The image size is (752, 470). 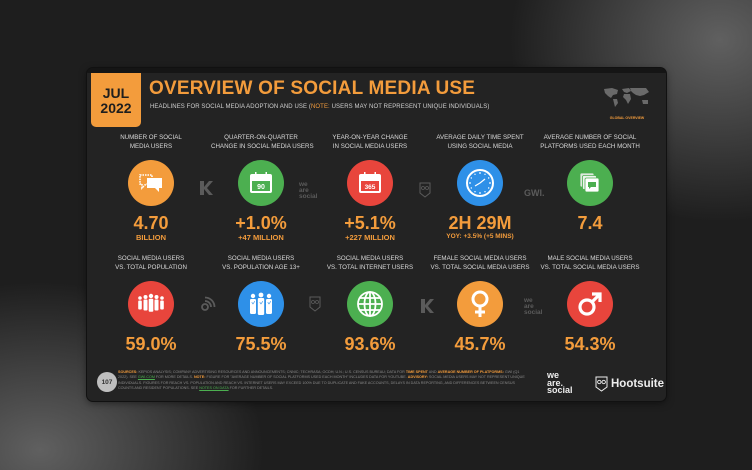 I want to click on female-symbol-icon, so click(x=480, y=303).